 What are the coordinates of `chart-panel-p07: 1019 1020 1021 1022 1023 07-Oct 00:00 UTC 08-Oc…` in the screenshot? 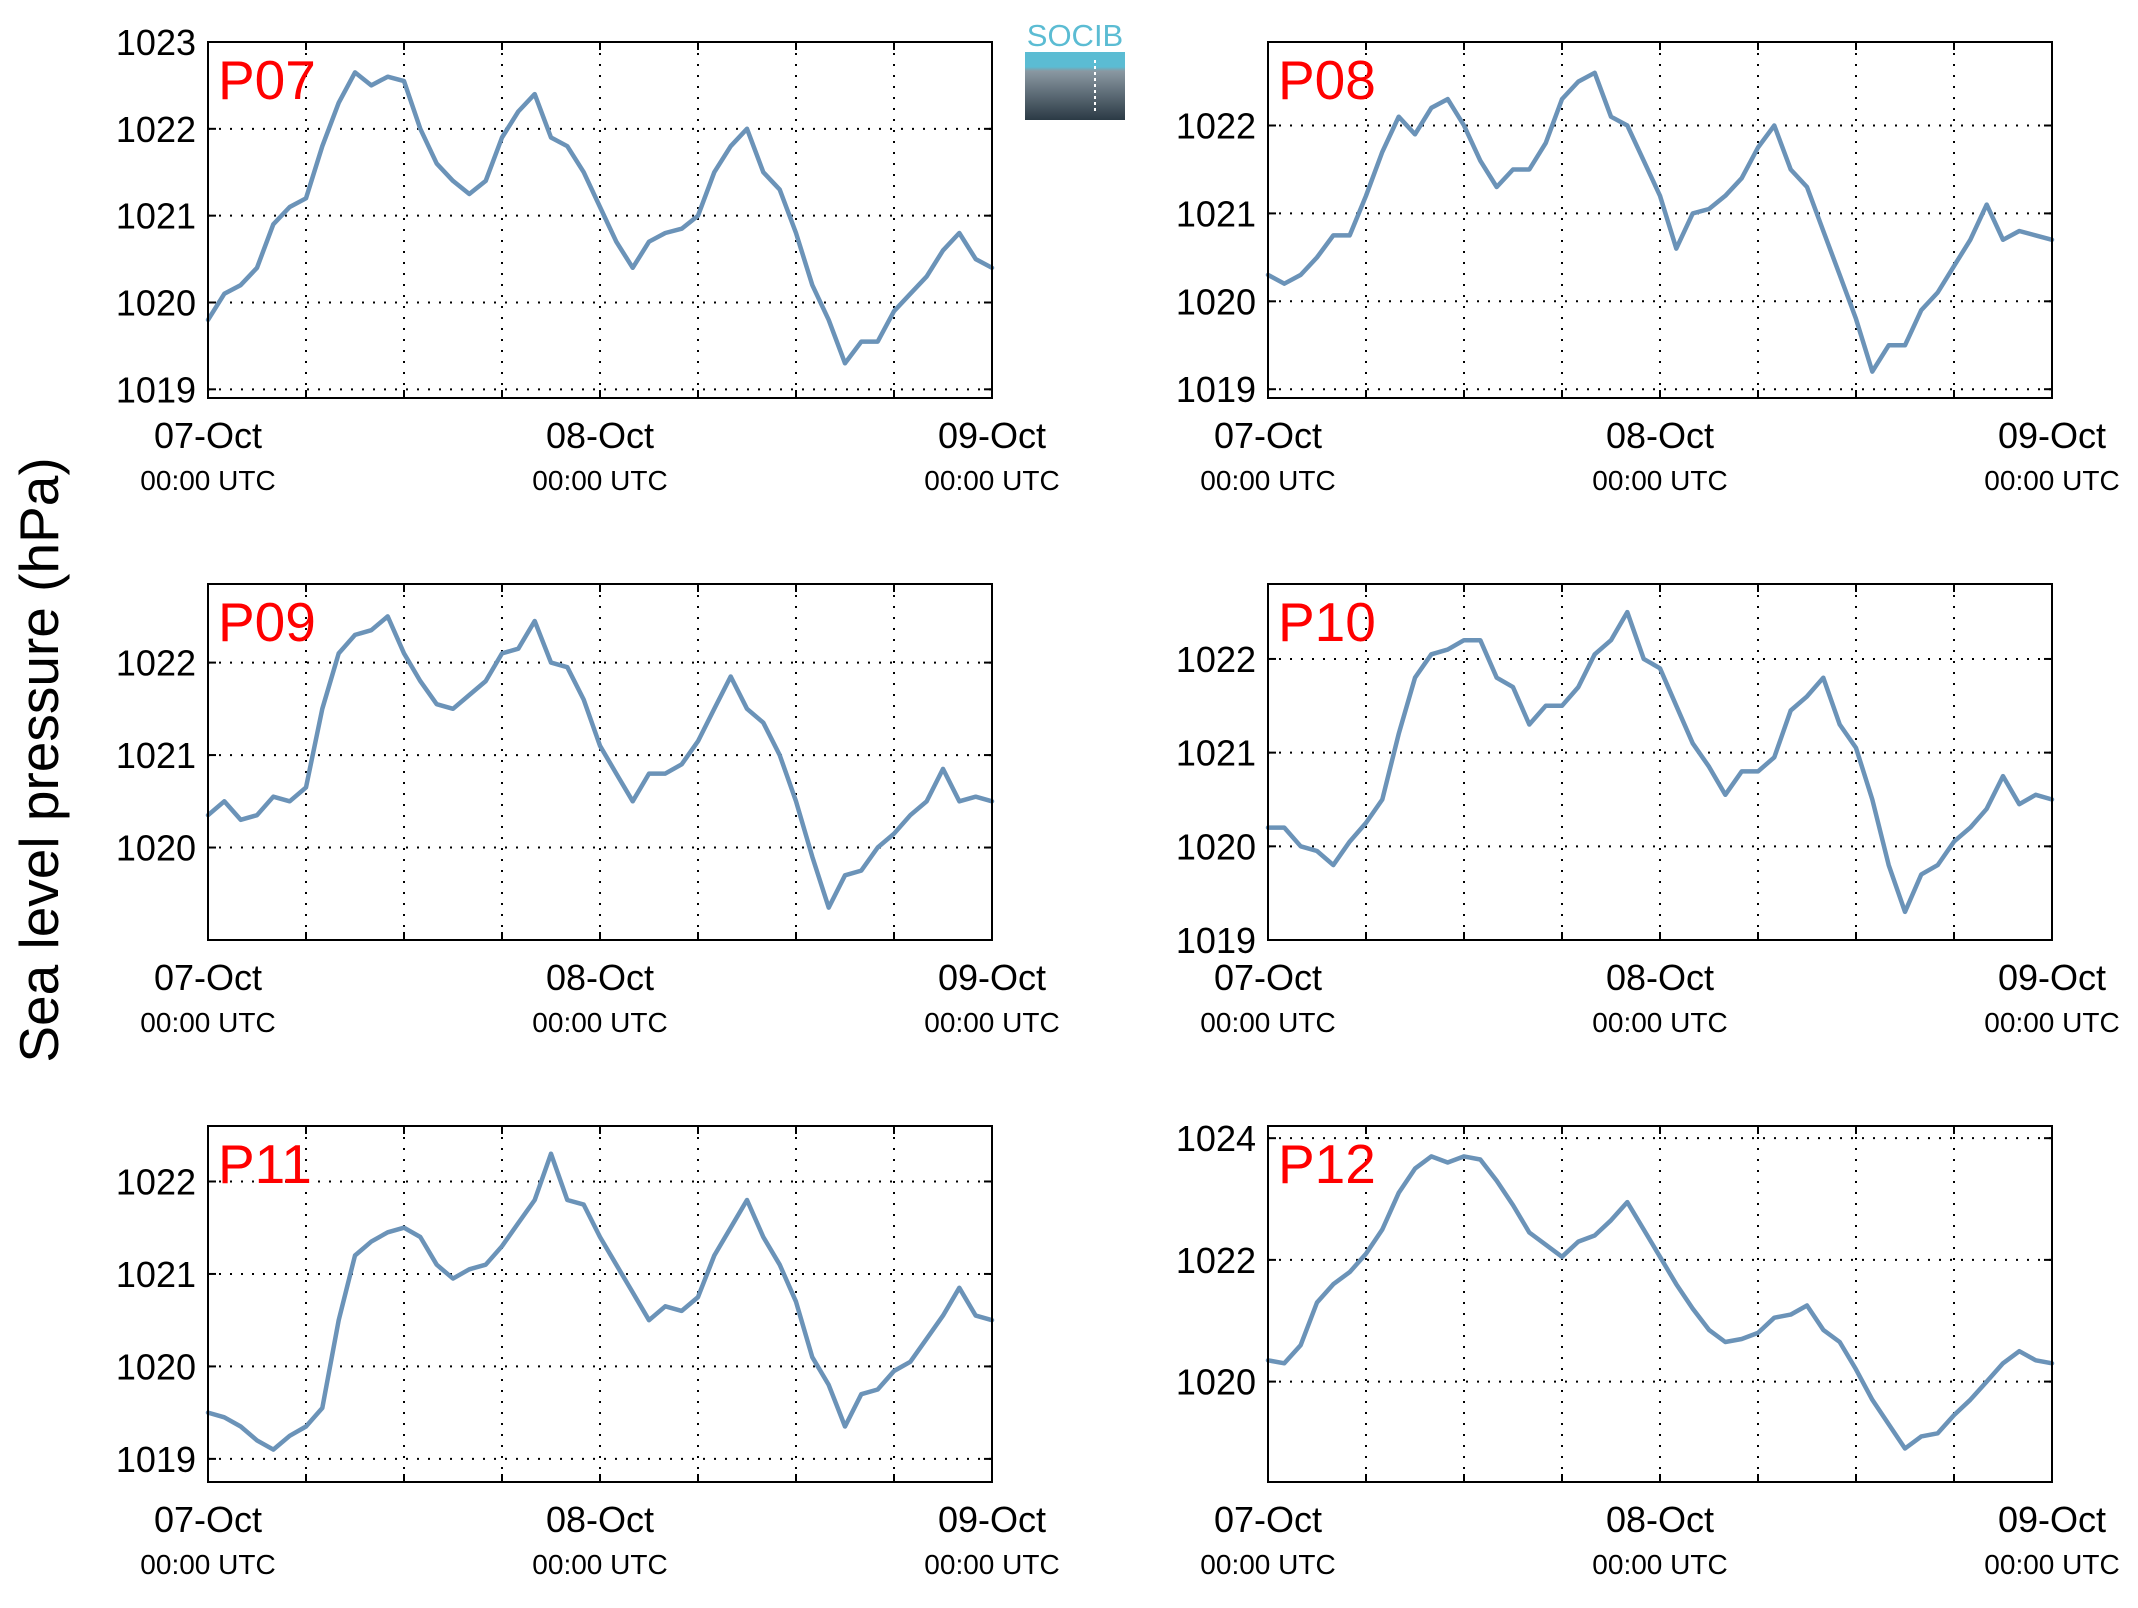 It's located at (588, 259).